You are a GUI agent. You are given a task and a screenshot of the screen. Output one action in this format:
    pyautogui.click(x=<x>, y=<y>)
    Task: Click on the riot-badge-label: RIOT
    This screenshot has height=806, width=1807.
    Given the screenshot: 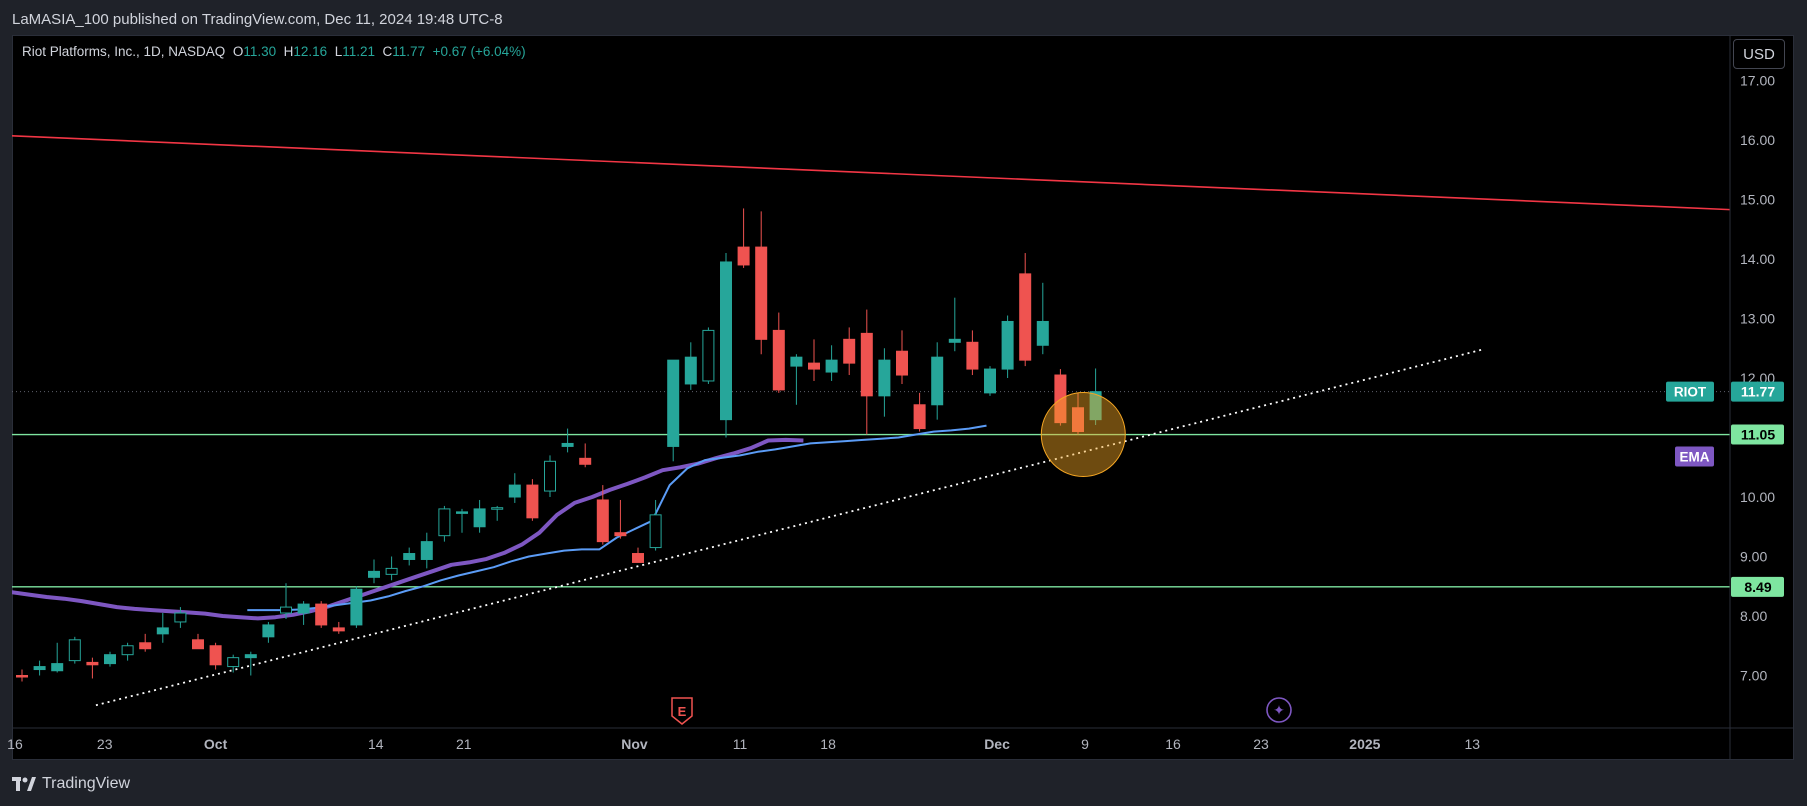 What is the action you would take?
    pyautogui.click(x=1690, y=392)
    